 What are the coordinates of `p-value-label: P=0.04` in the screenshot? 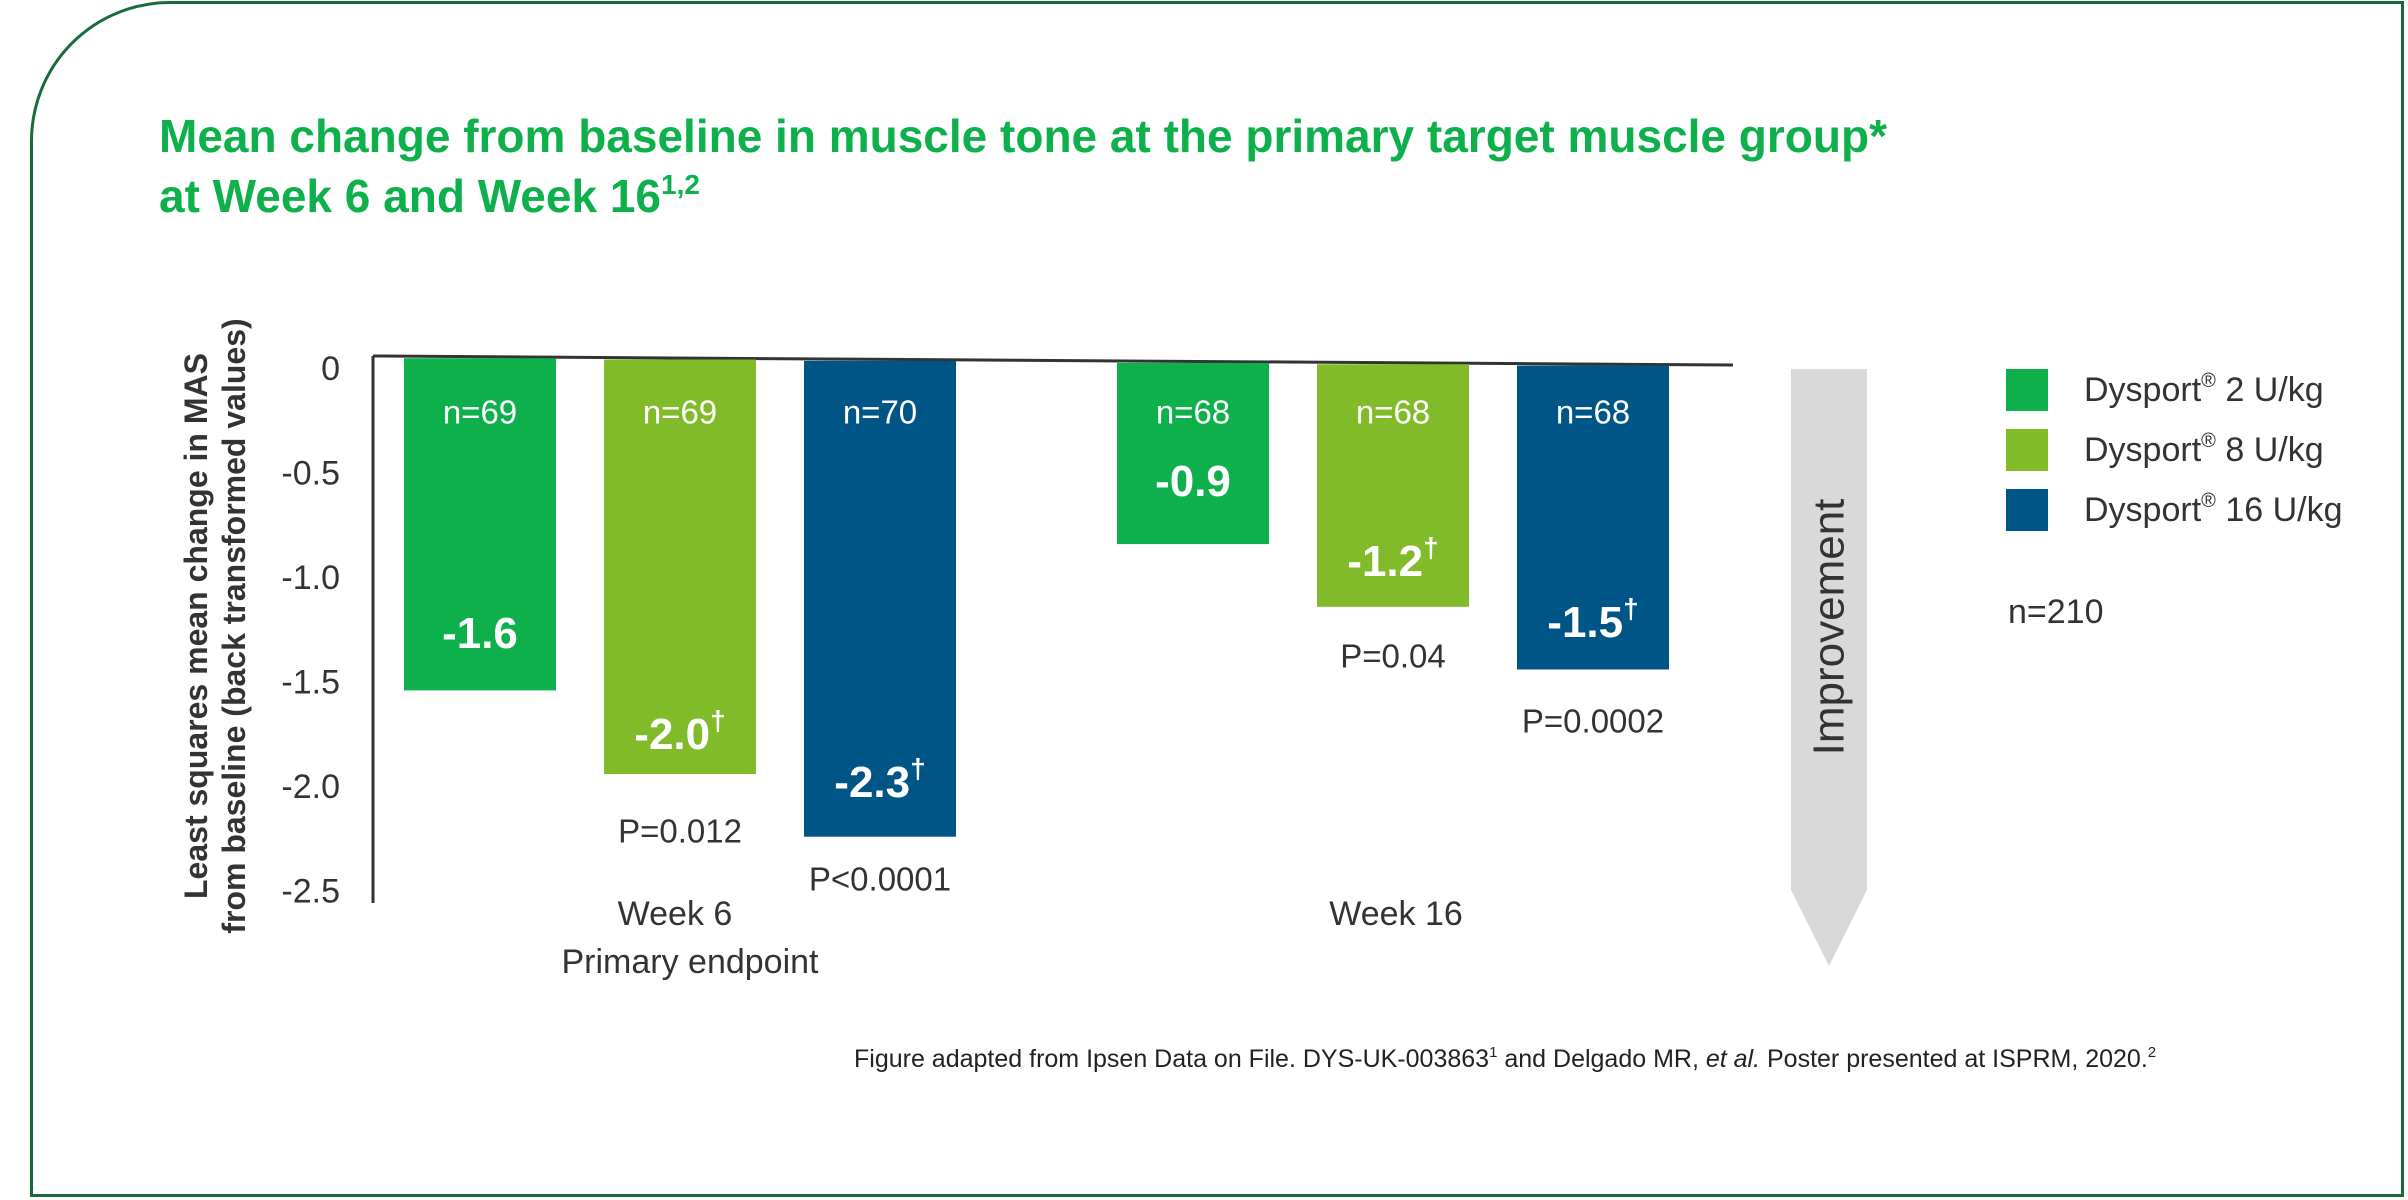 It's located at (1393, 656).